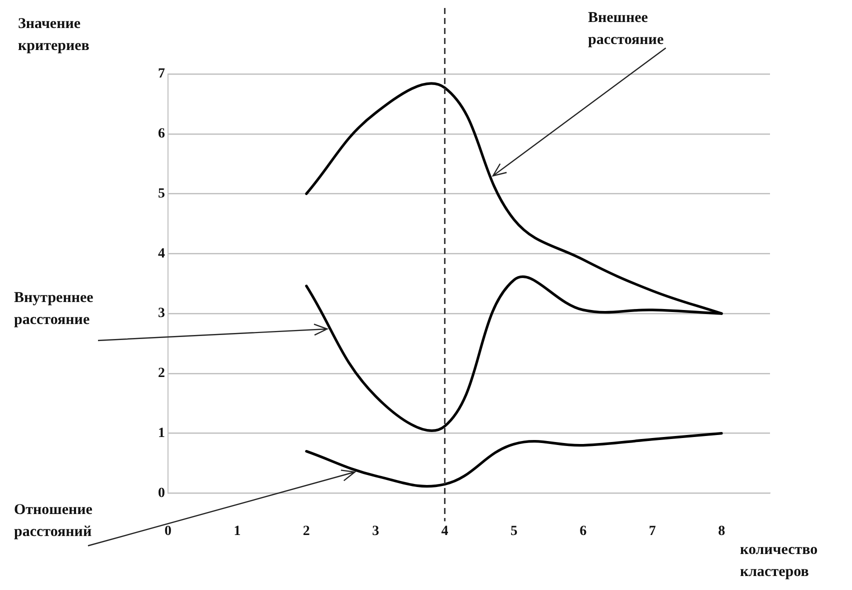 The width and height of the screenshot is (852, 590). Describe the element at coordinates (376, 532) in the screenshot. I see `x-tick-label: 3` at that location.